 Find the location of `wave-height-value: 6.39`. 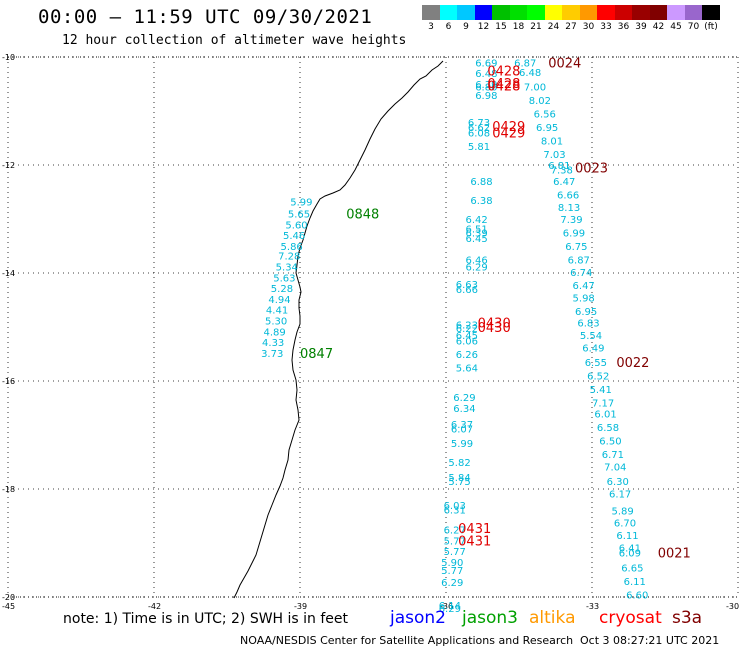

wave-height-value: 6.39 is located at coordinates (476, 234).